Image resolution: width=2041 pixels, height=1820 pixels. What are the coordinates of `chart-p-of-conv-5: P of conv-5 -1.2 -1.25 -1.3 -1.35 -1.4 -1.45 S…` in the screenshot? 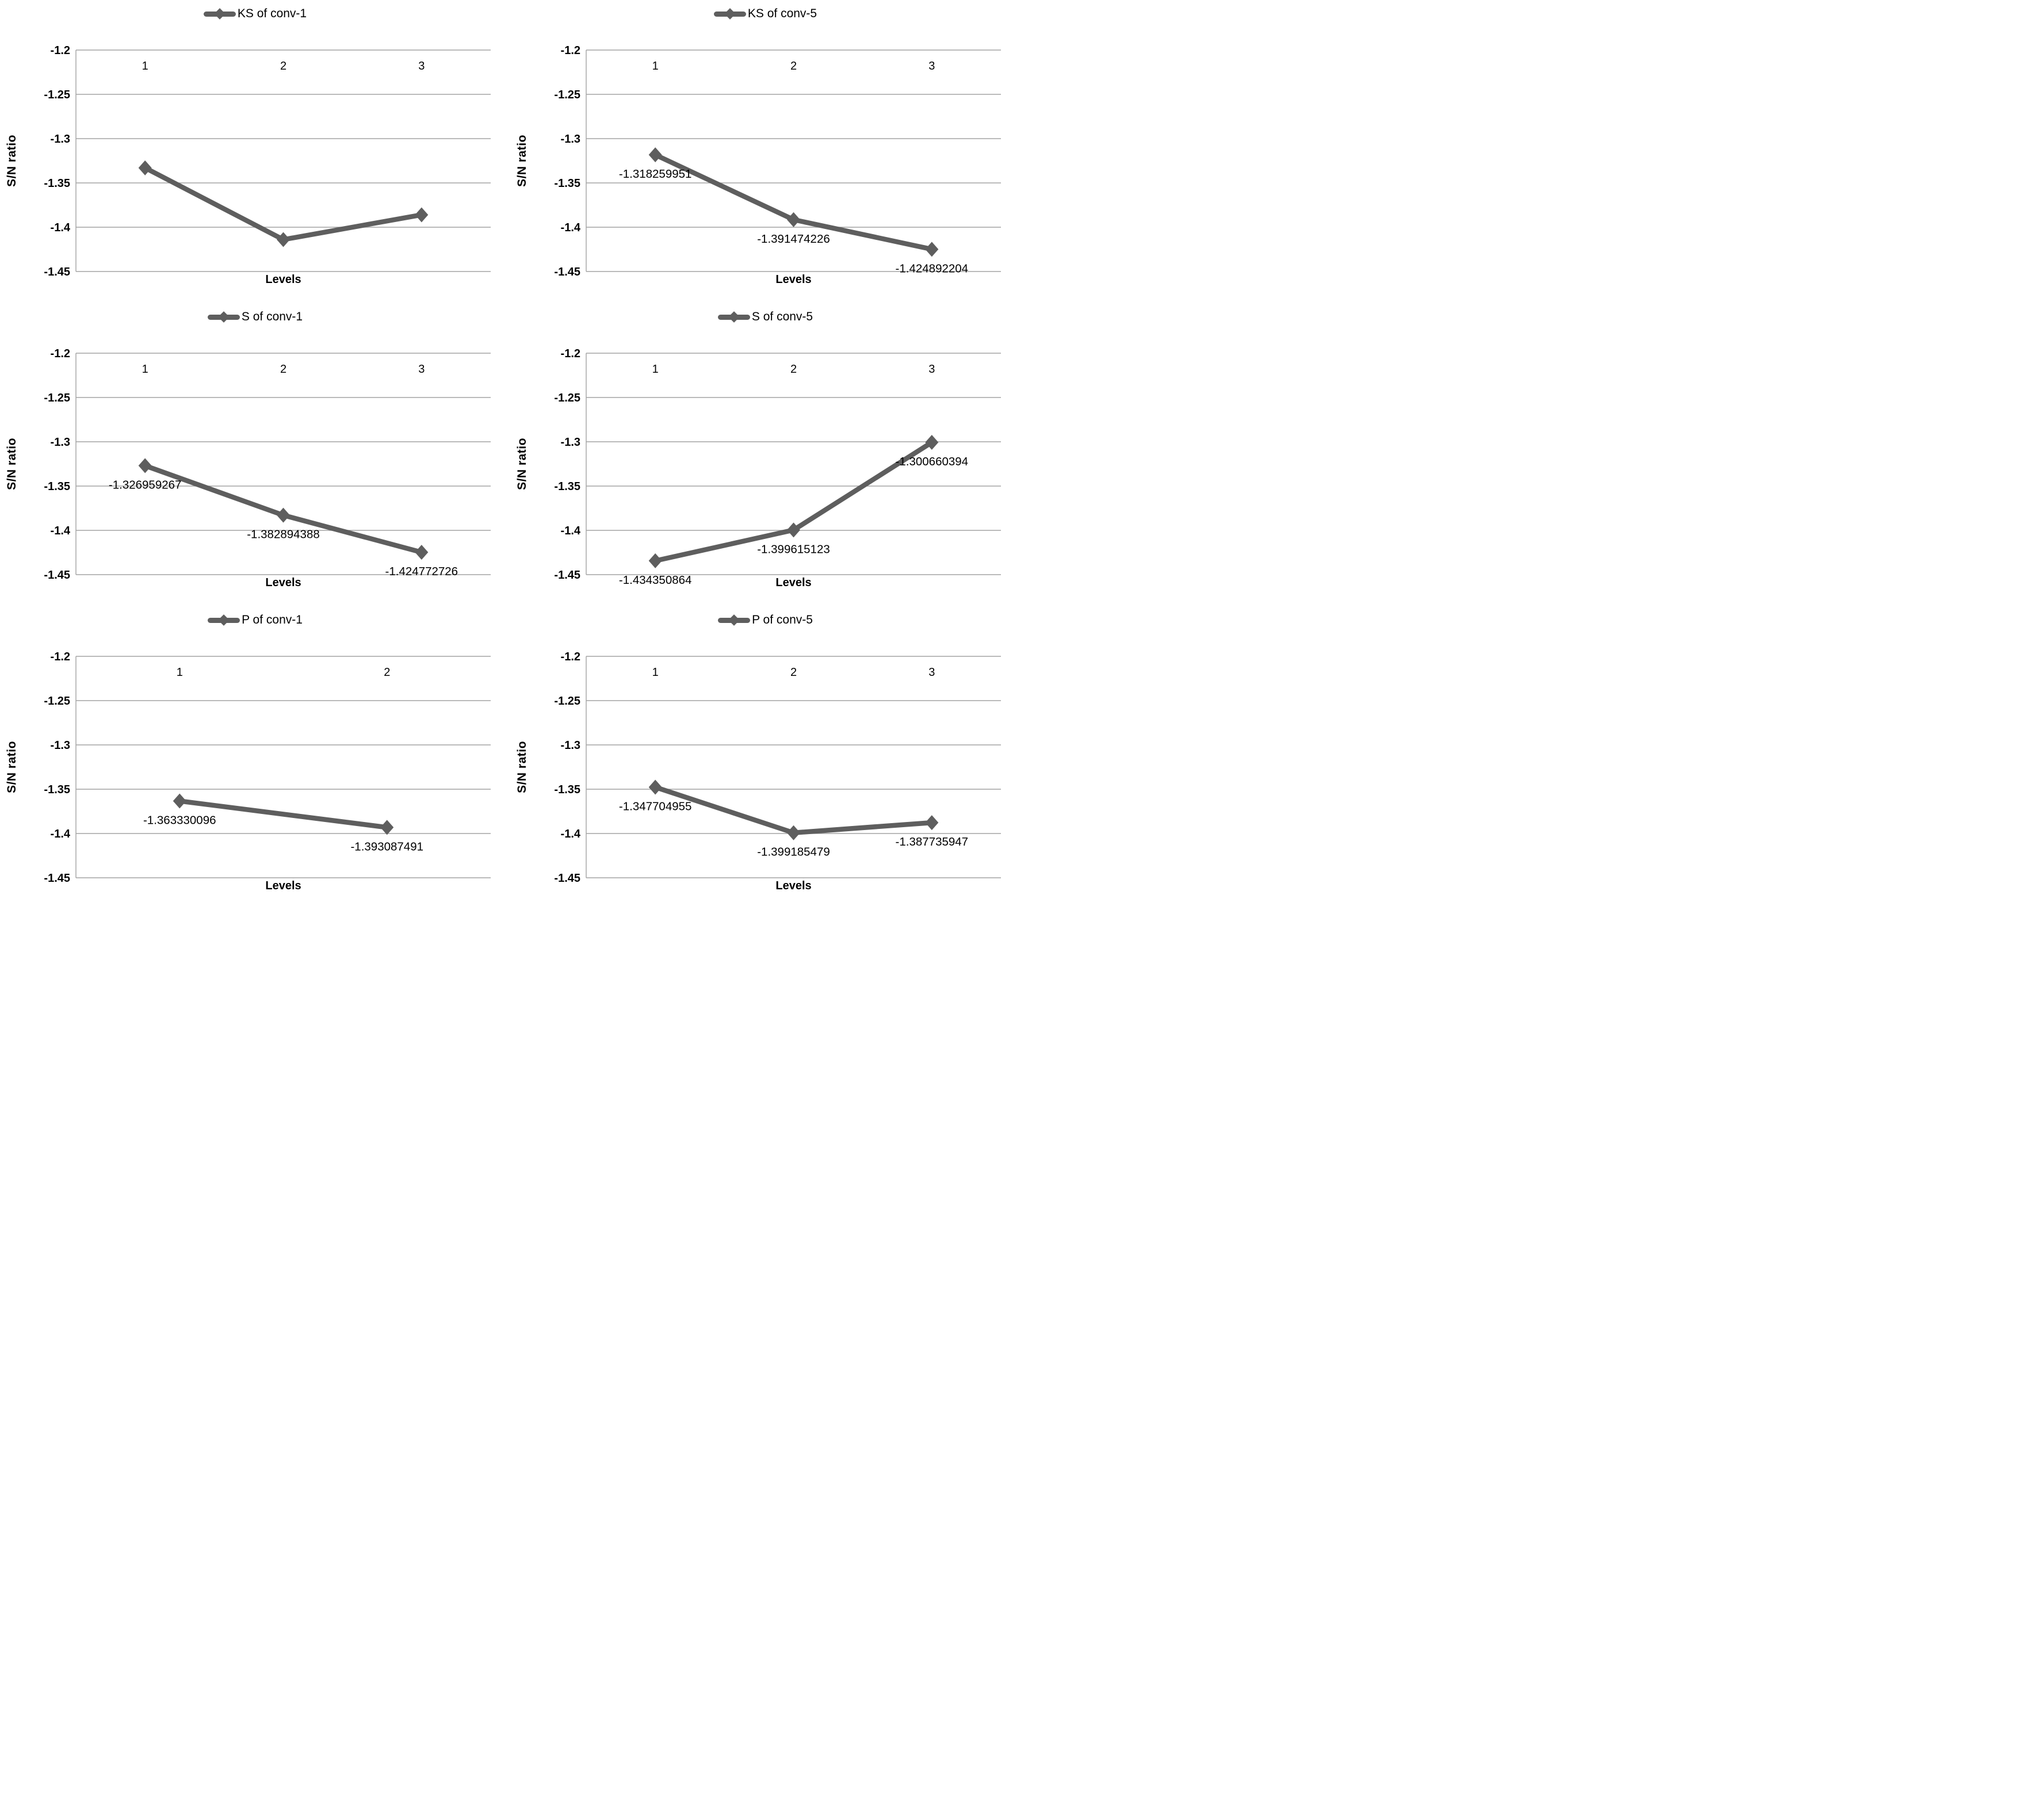 It's located at (766, 758).